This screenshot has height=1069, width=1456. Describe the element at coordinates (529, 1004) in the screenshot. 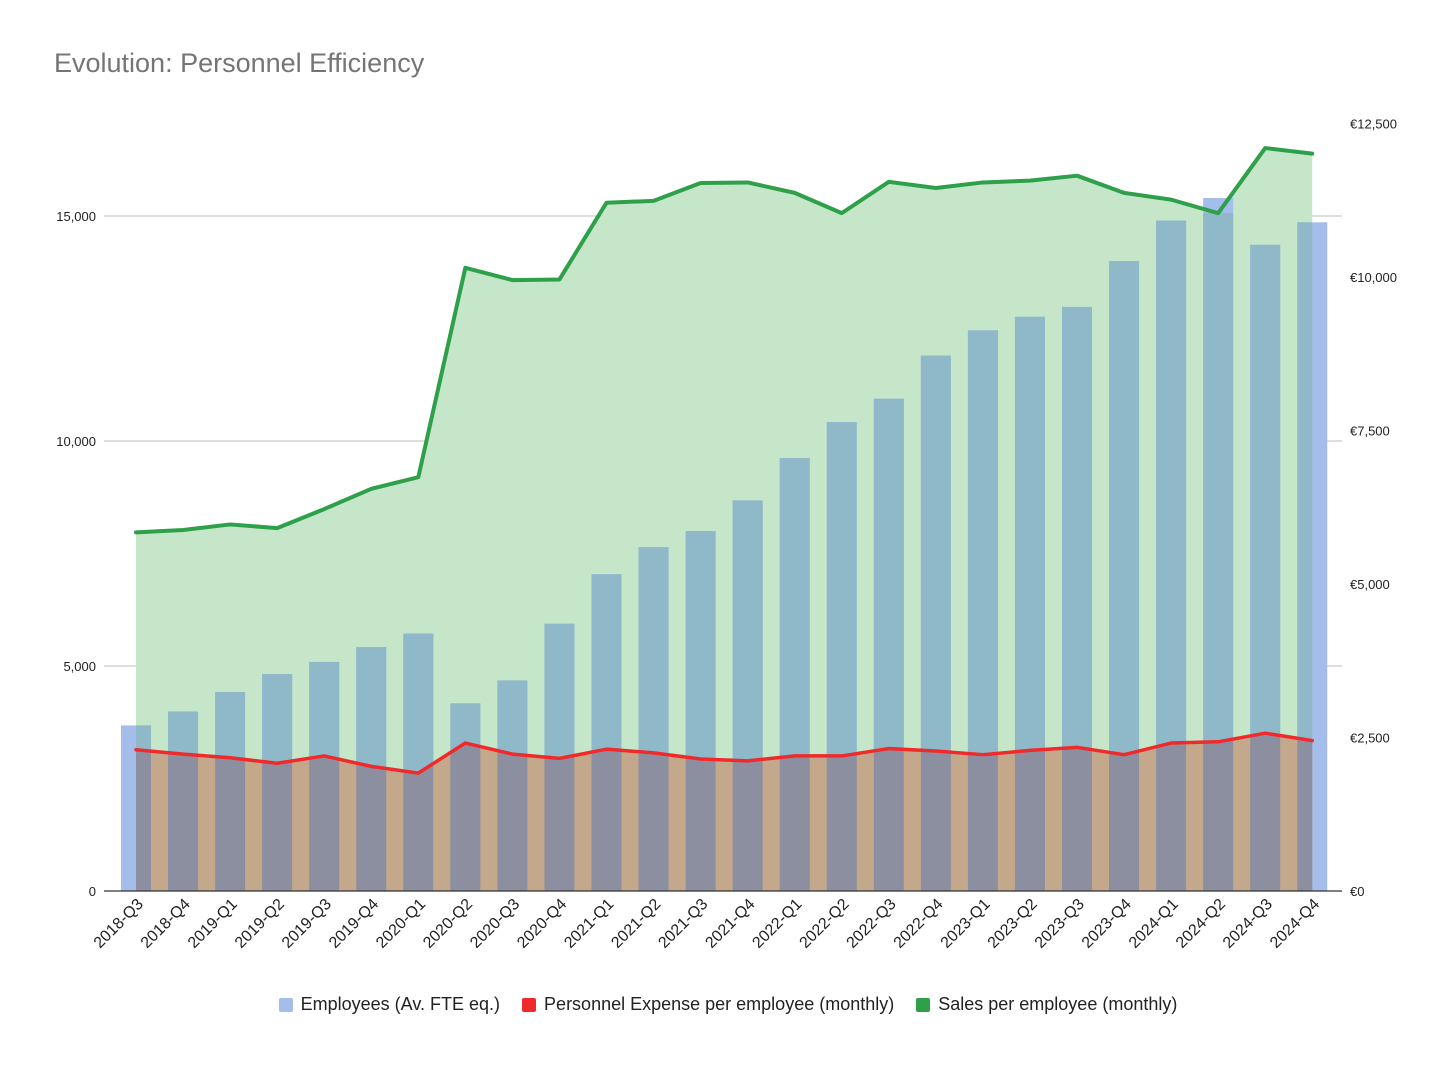

I see `legend-swatch-expense` at that location.